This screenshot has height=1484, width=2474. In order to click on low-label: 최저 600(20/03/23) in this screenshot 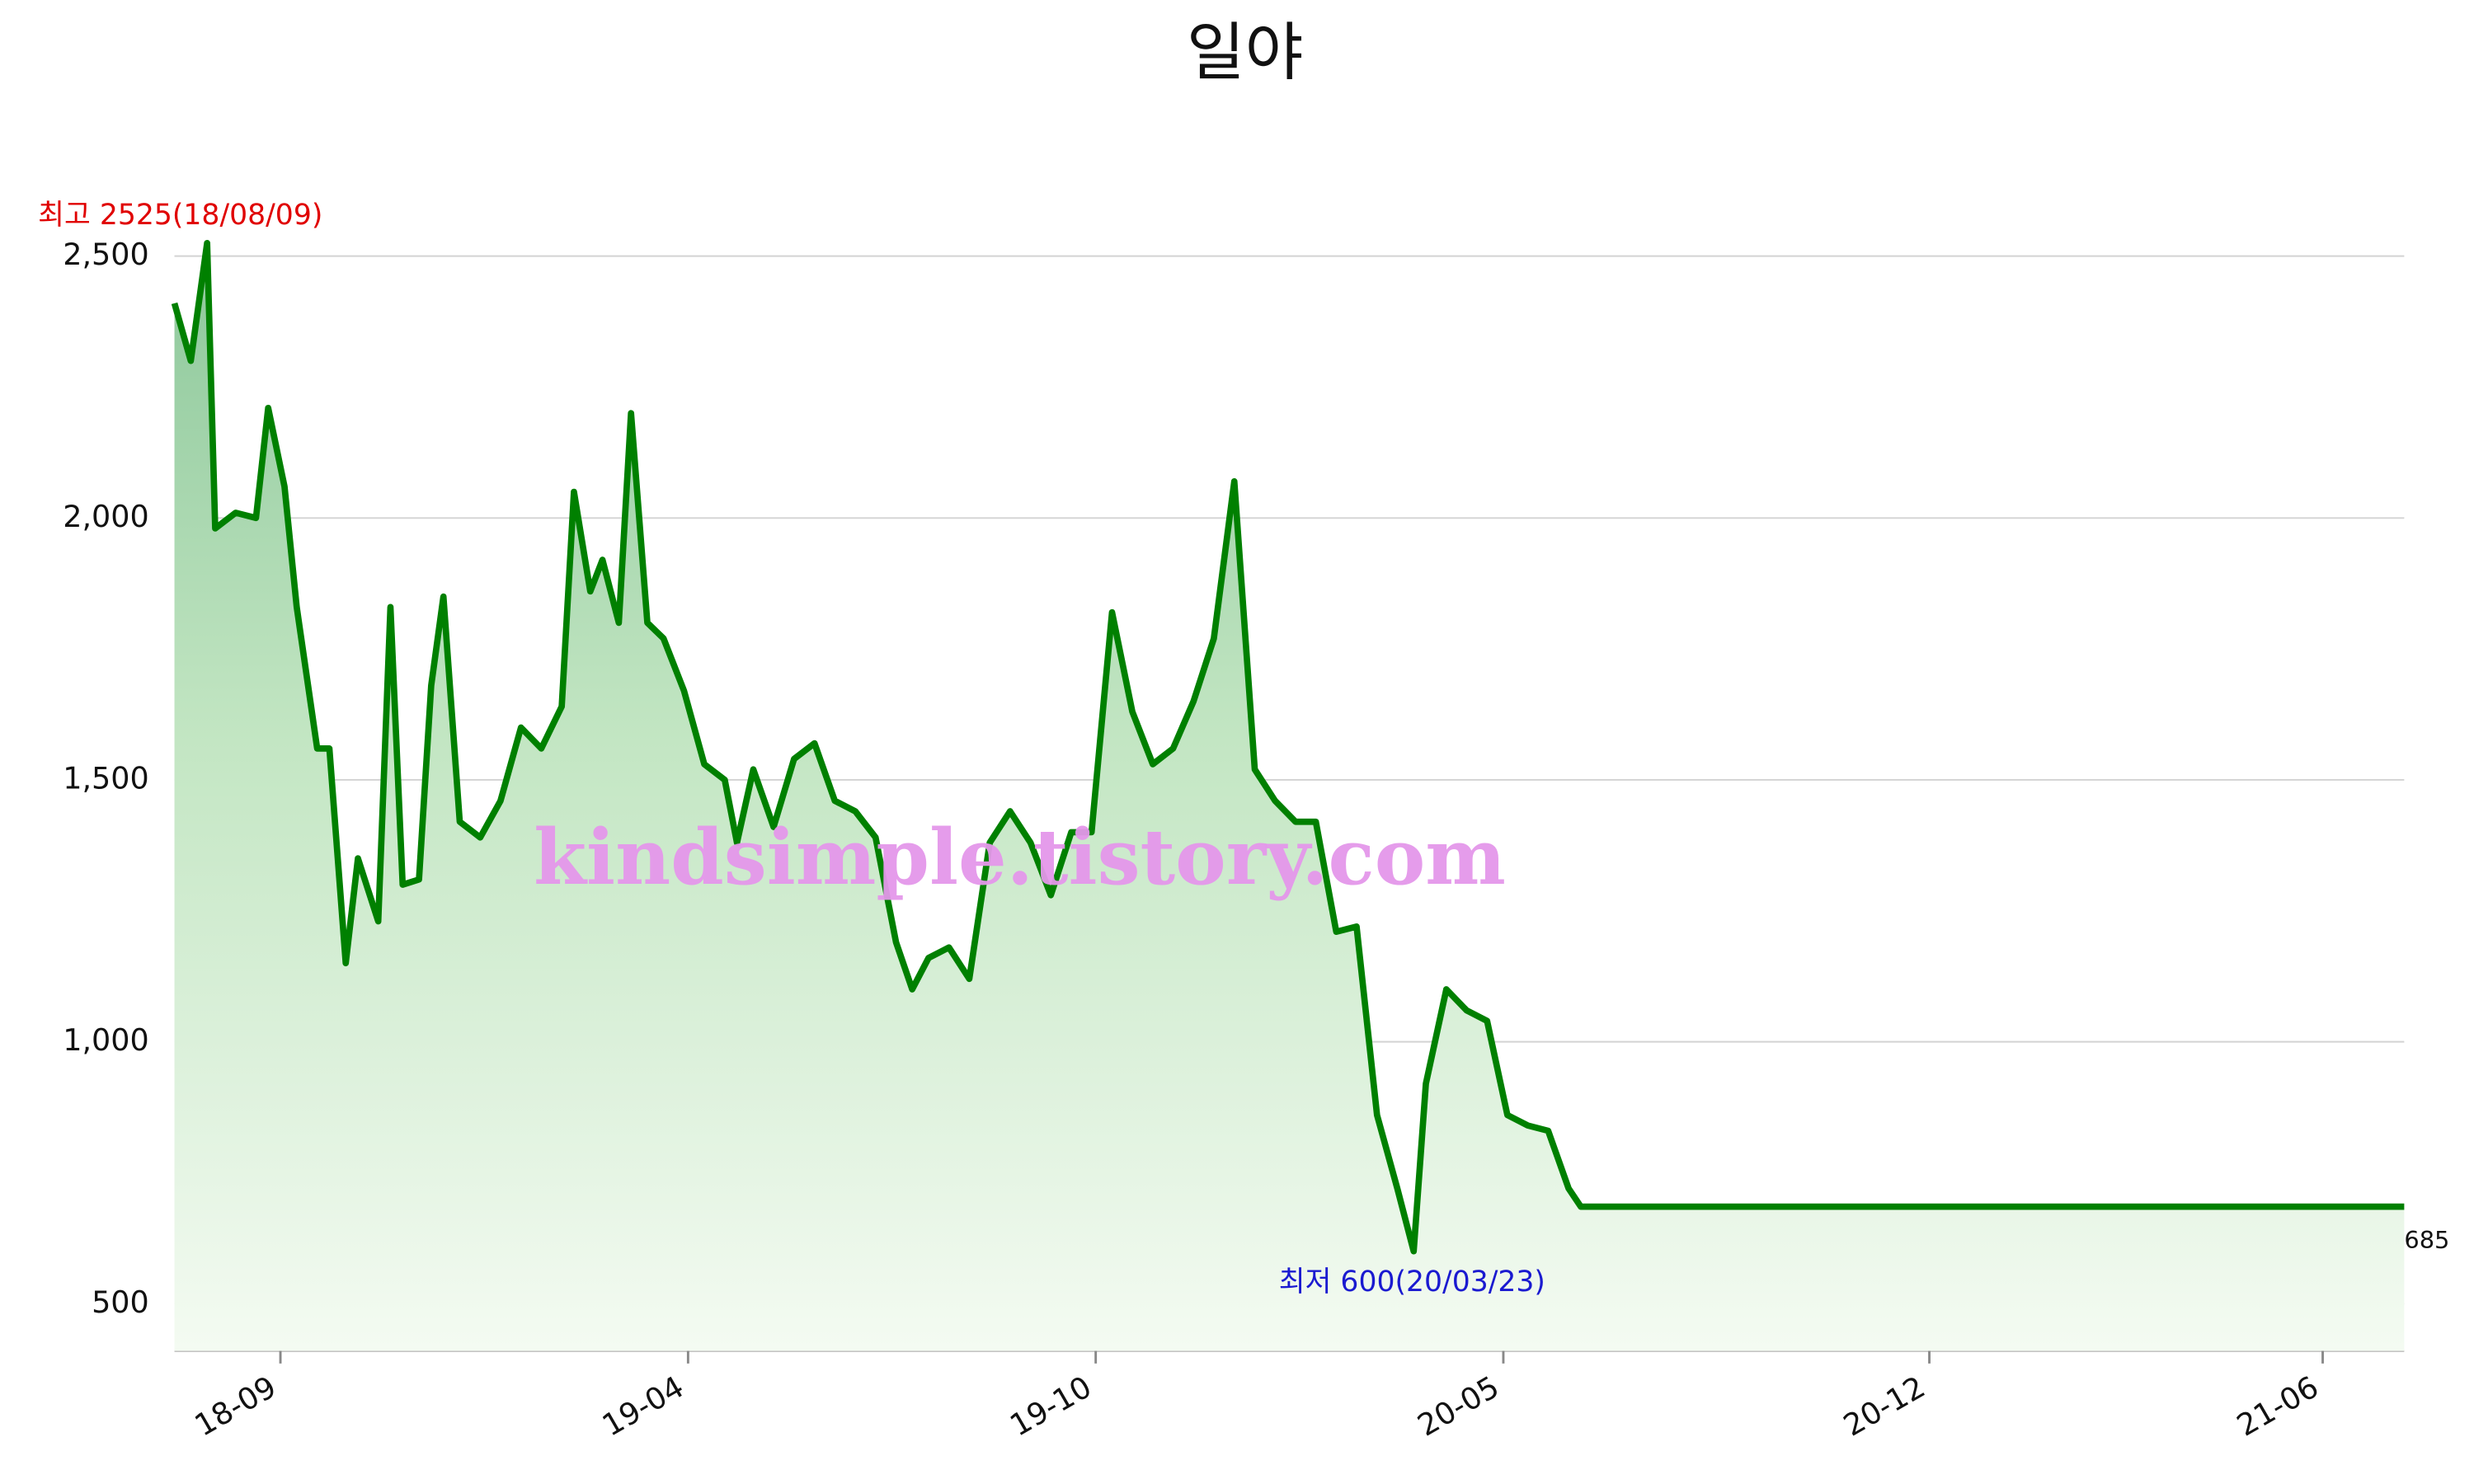, I will do `click(1412, 1282)`.